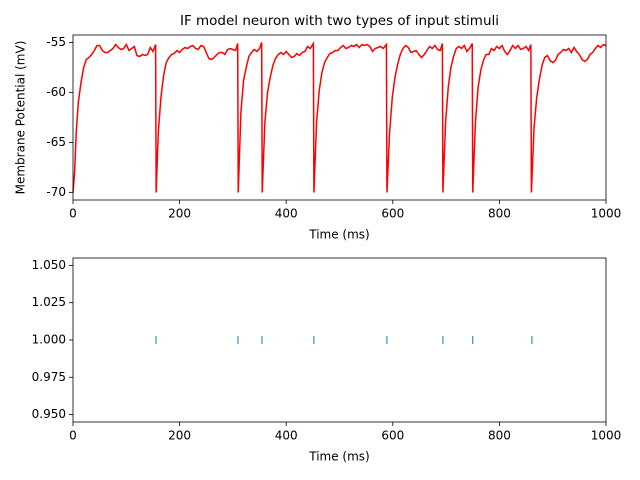  I want to click on y-tick-label: -65, so click(56, 142).